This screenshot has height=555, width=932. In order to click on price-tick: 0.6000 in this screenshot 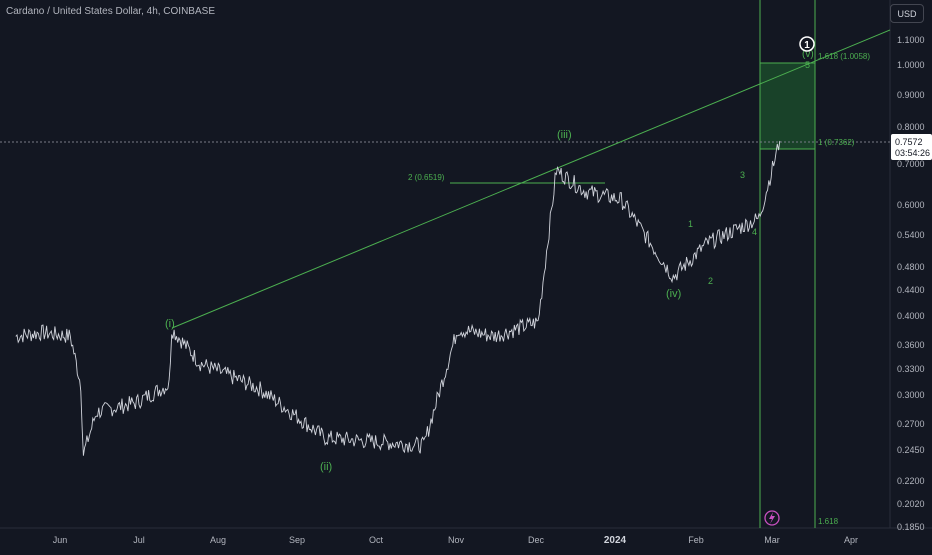, I will do `click(911, 205)`.